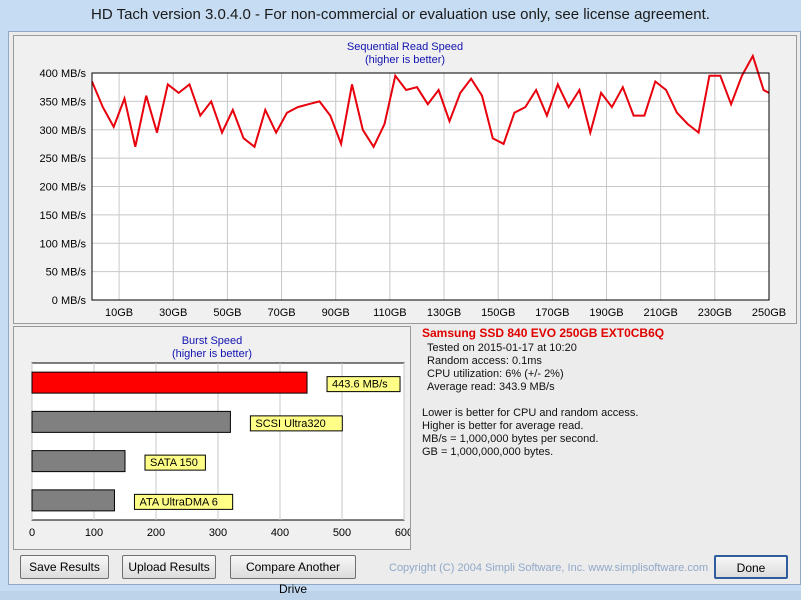 The height and width of the screenshot is (600, 801). What do you see at coordinates (495, 374) in the screenshot?
I see `cpu-utilization-text: CPU utilization: 6% (+/- 2%)` at bounding box center [495, 374].